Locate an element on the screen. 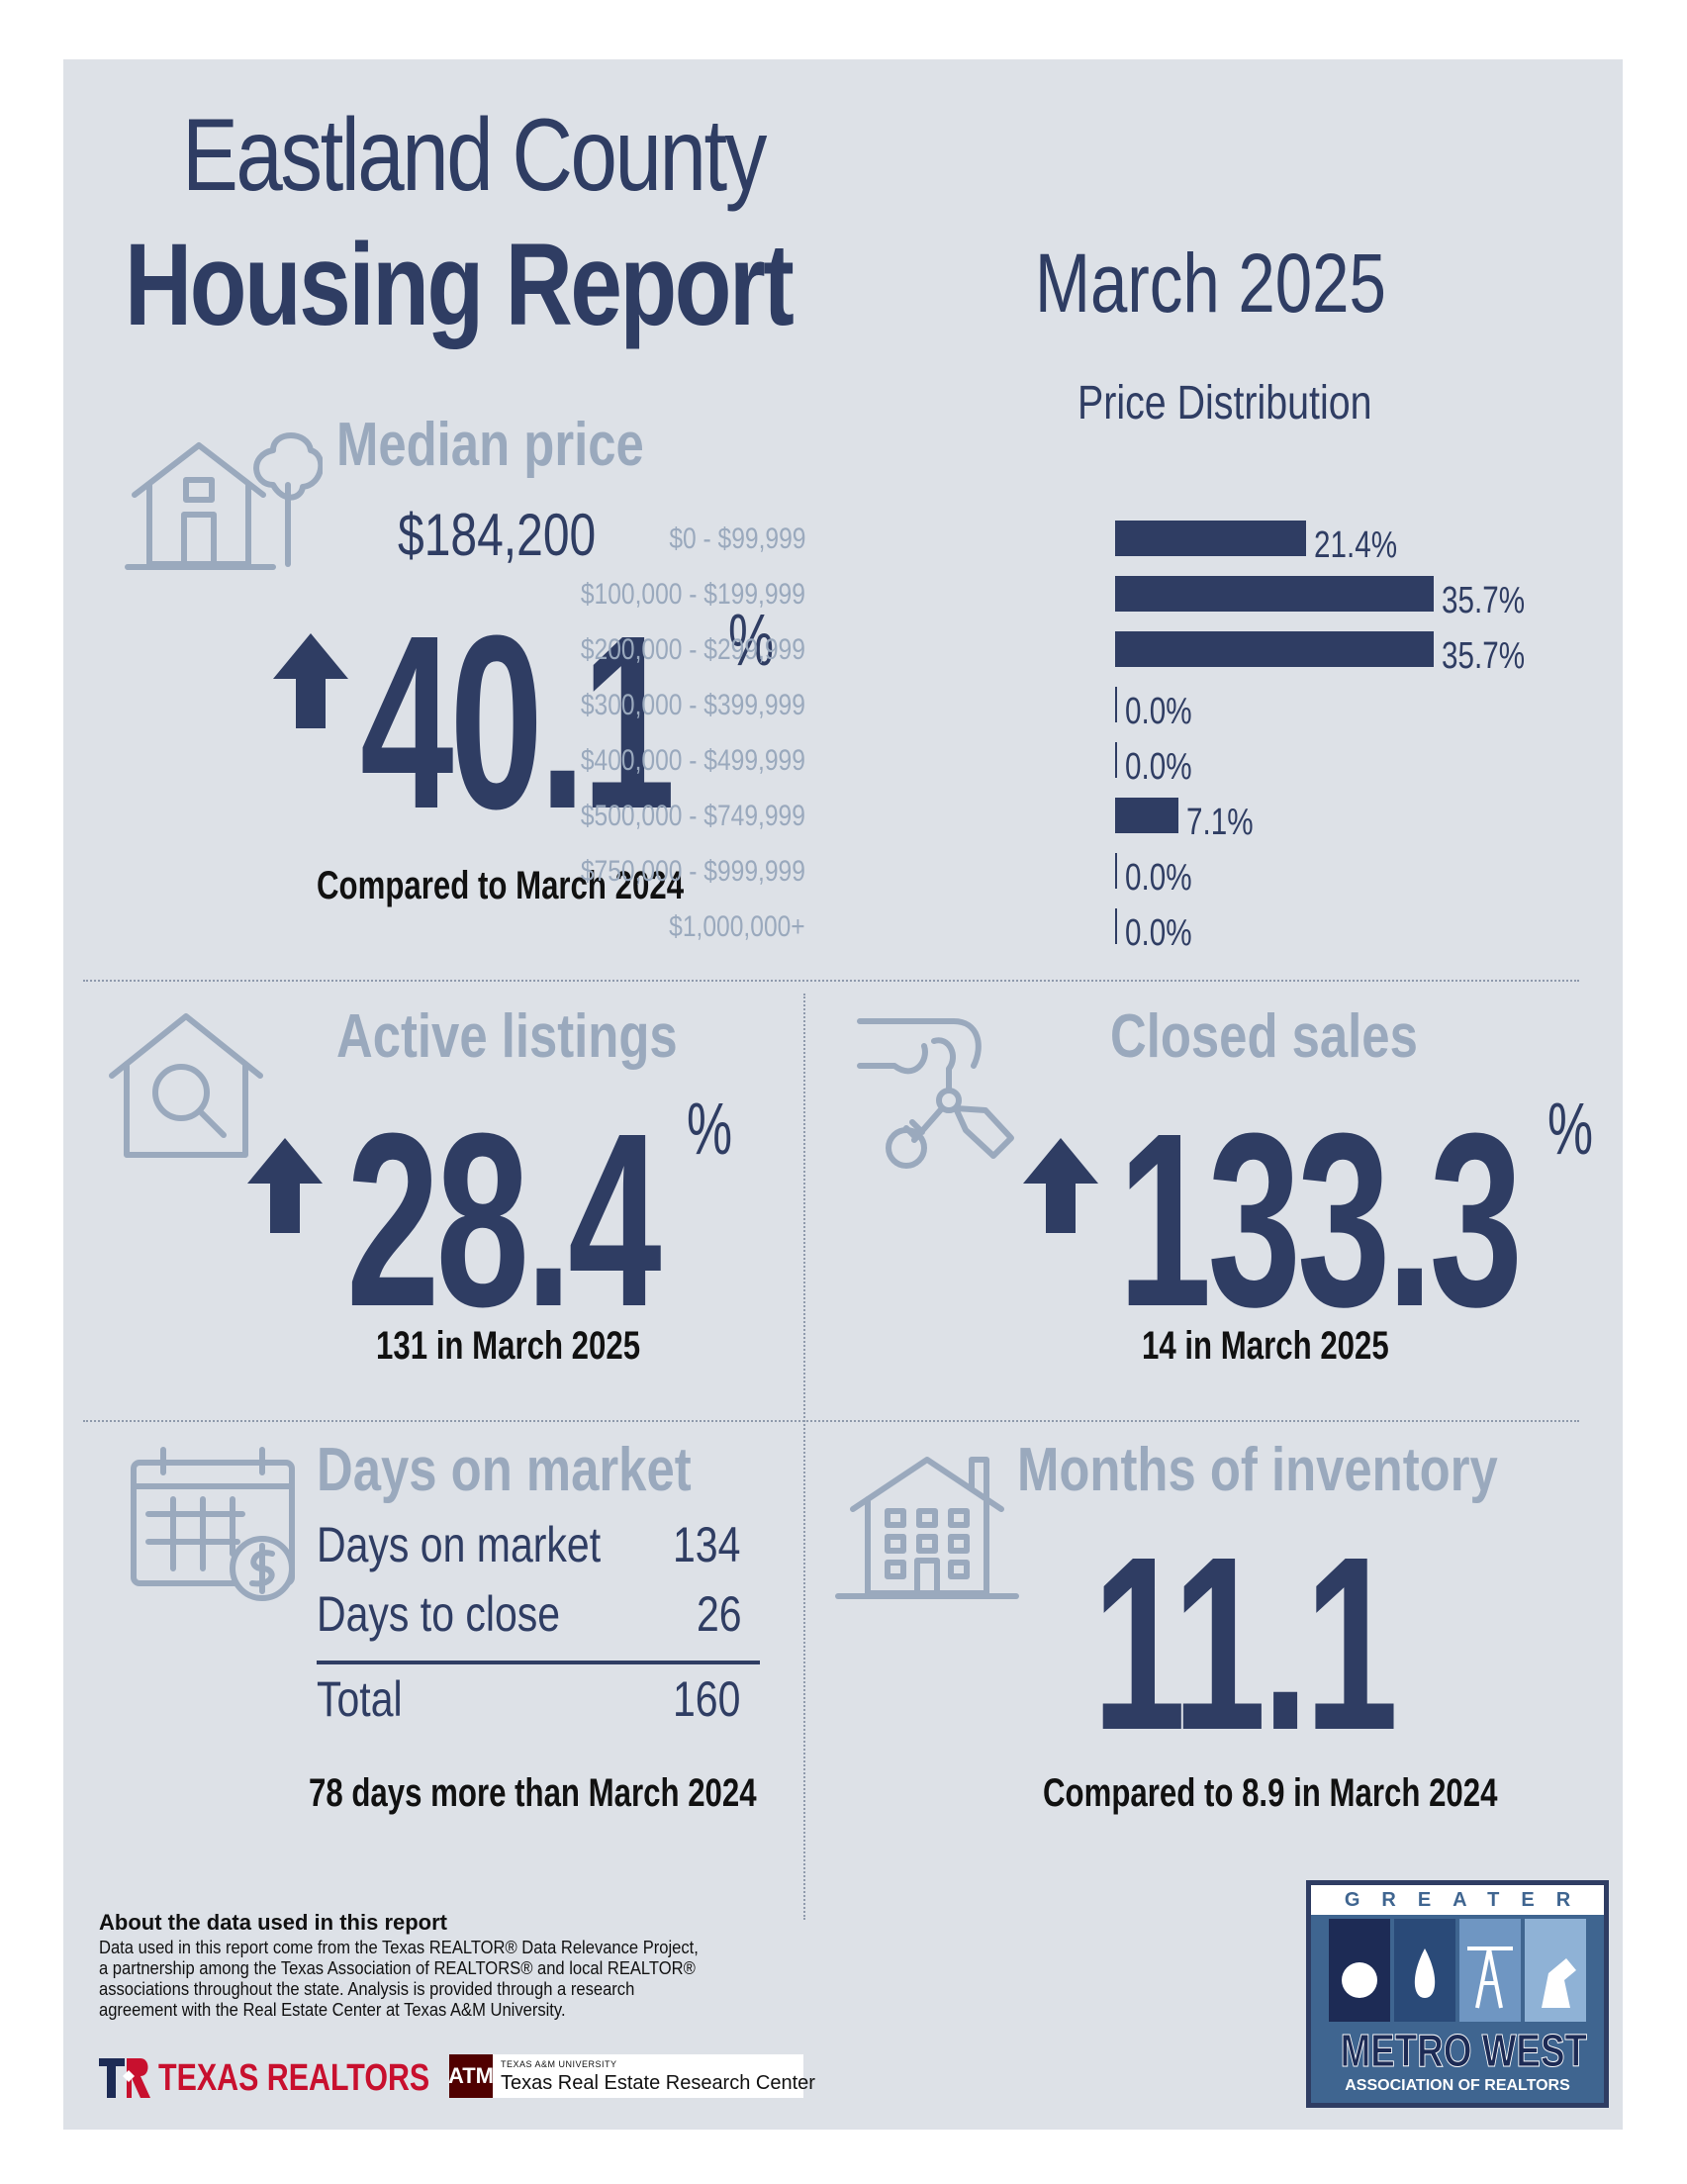 The height and width of the screenshot is (2184, 1687). dtc-row-value: 26 is located at coordinates (719, 1614).